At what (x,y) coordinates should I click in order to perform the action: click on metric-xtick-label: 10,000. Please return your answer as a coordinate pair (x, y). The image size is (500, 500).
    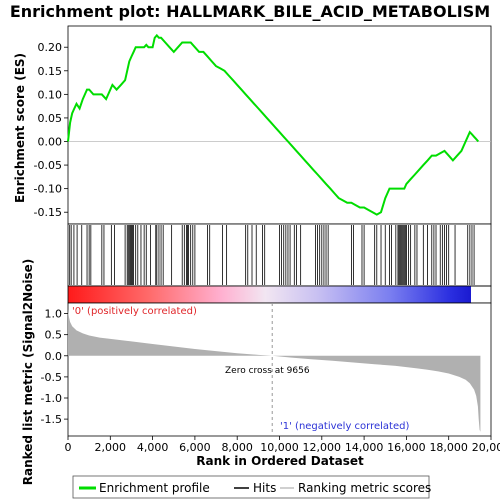
    Looking at the image, I should click on (279, 447).